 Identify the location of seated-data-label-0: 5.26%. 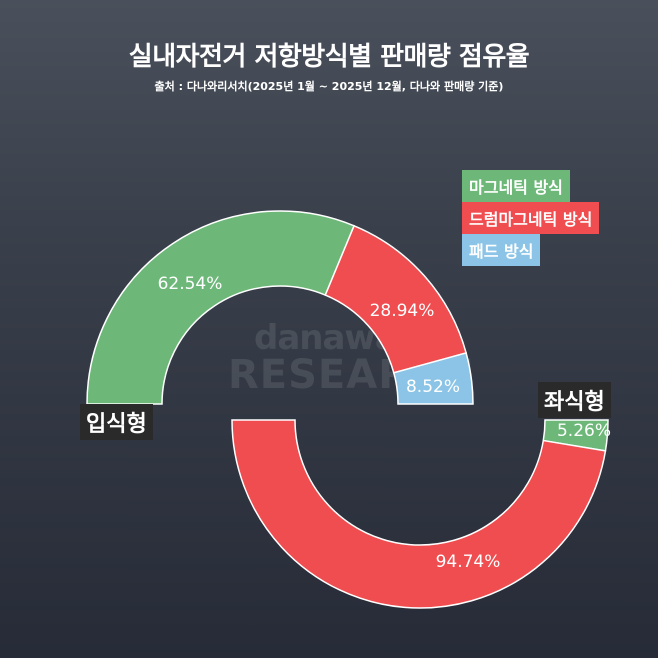
(584, 431).